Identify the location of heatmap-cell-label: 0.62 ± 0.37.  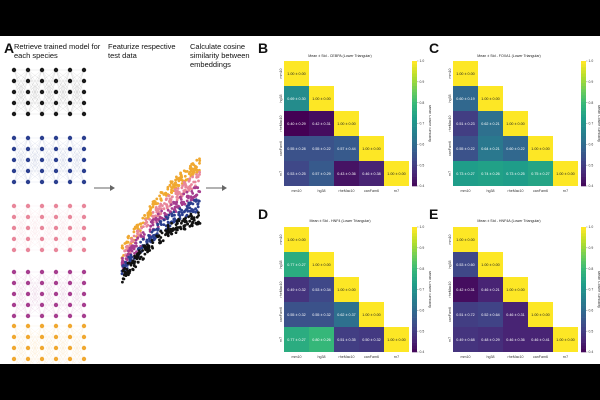
(346, 315).